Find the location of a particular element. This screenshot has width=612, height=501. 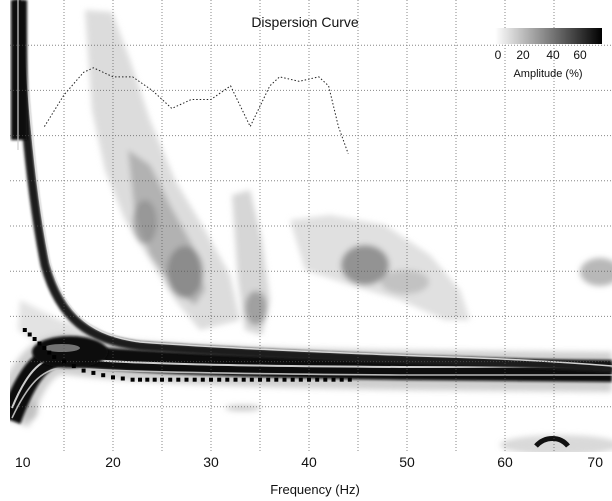

fundamental-mode-curve is located at coordinates (187, 355).